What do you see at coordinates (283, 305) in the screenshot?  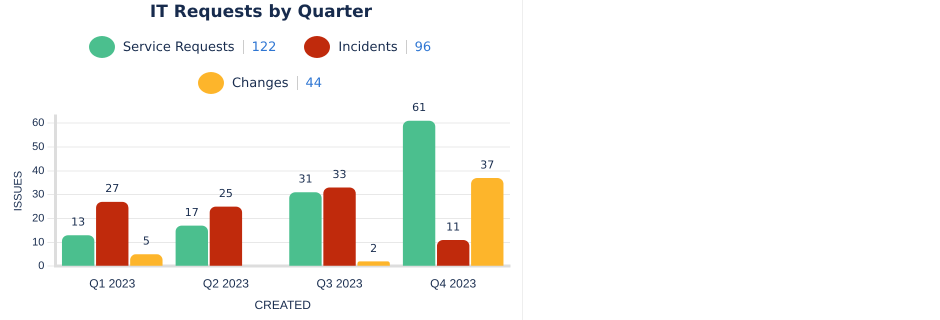 I see `x-axis-title: CREATED` at bounding box center [283, 305].